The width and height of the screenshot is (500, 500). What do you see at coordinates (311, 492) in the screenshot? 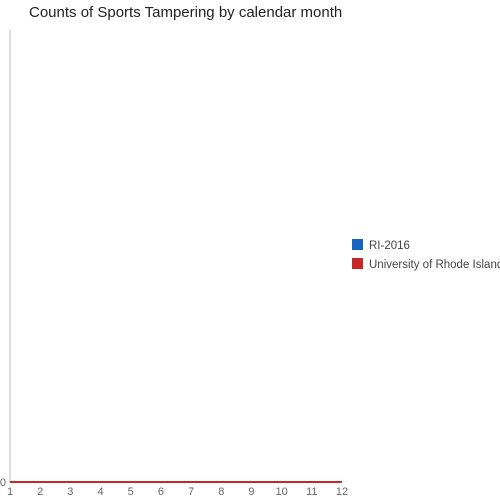
I see `x-tick-label: 11` at bounding box center [311, 492].